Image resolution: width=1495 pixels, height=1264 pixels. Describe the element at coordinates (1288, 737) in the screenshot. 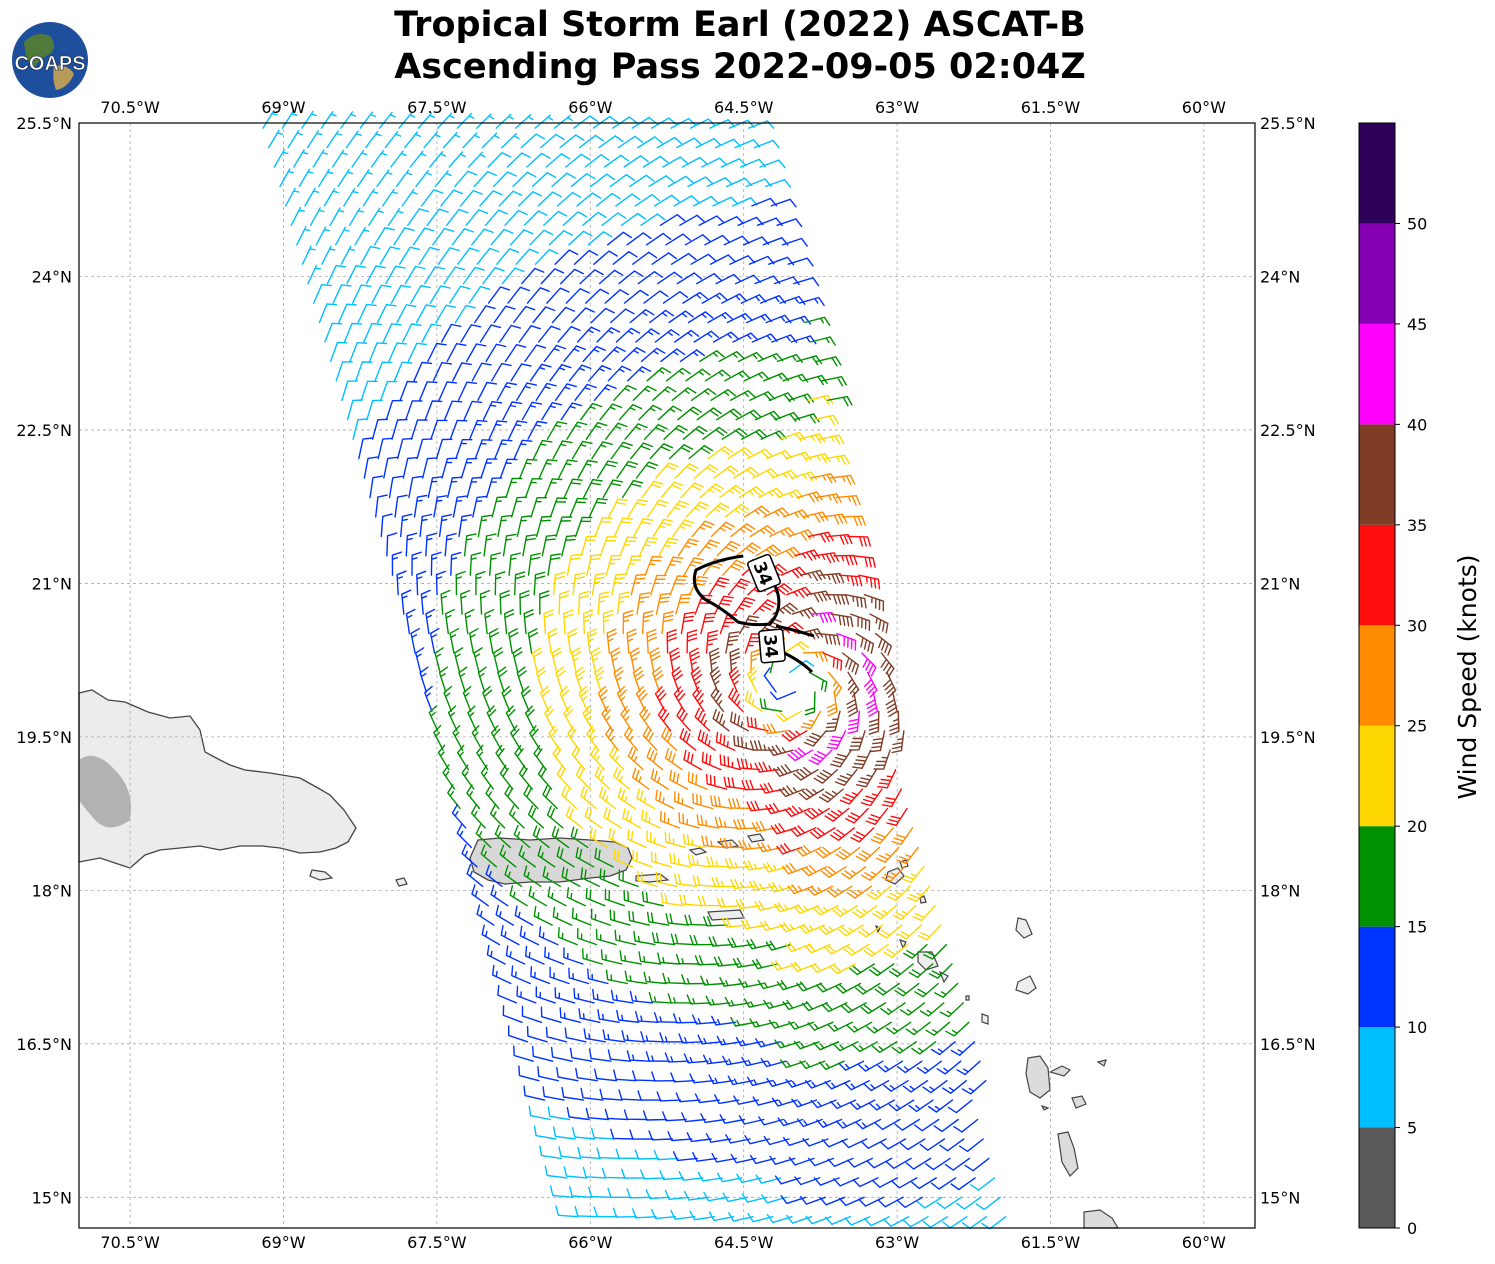

I see `lat-tick-label-right-4: 19.5°N` at that location.